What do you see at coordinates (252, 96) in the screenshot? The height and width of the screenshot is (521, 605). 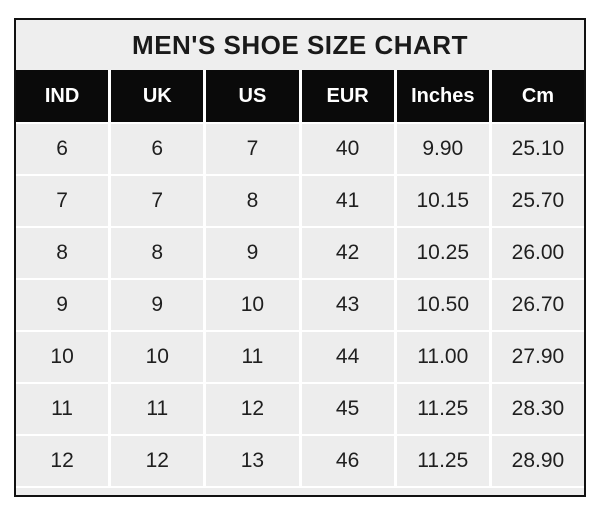 I see `column-header-us: US` at bounding box center [252, 96].